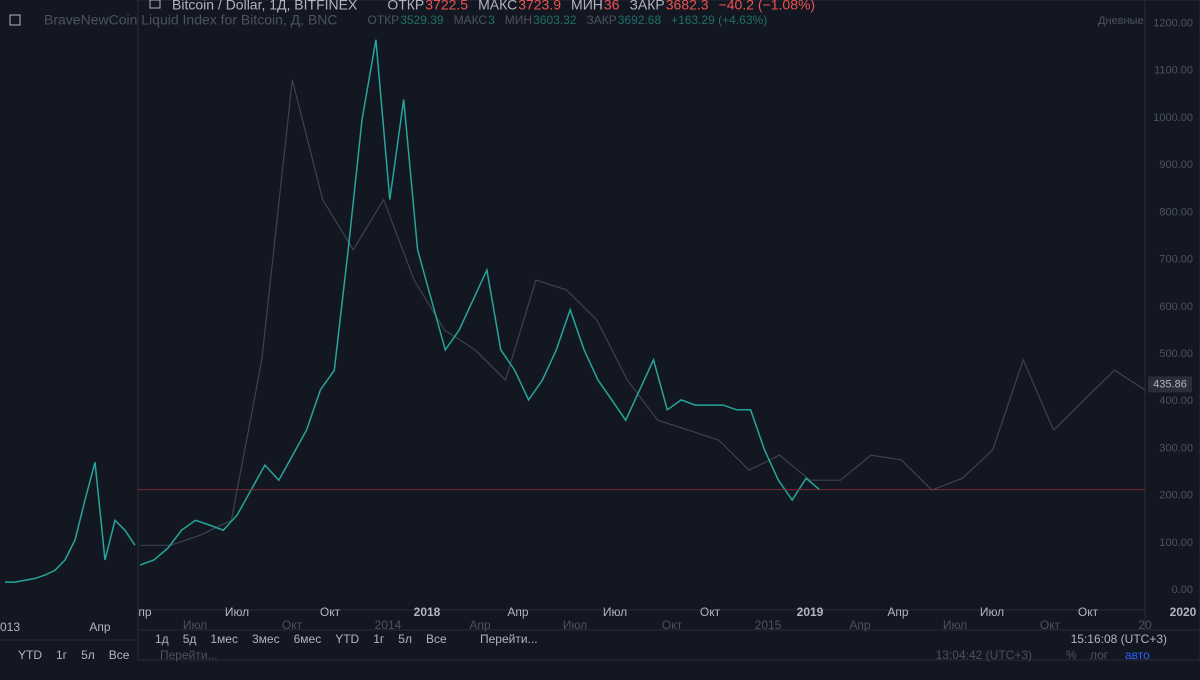 The height and width of the screenshot is (680, 1200). I want to click on timeframe-button: 1мес, so click(224, 639).